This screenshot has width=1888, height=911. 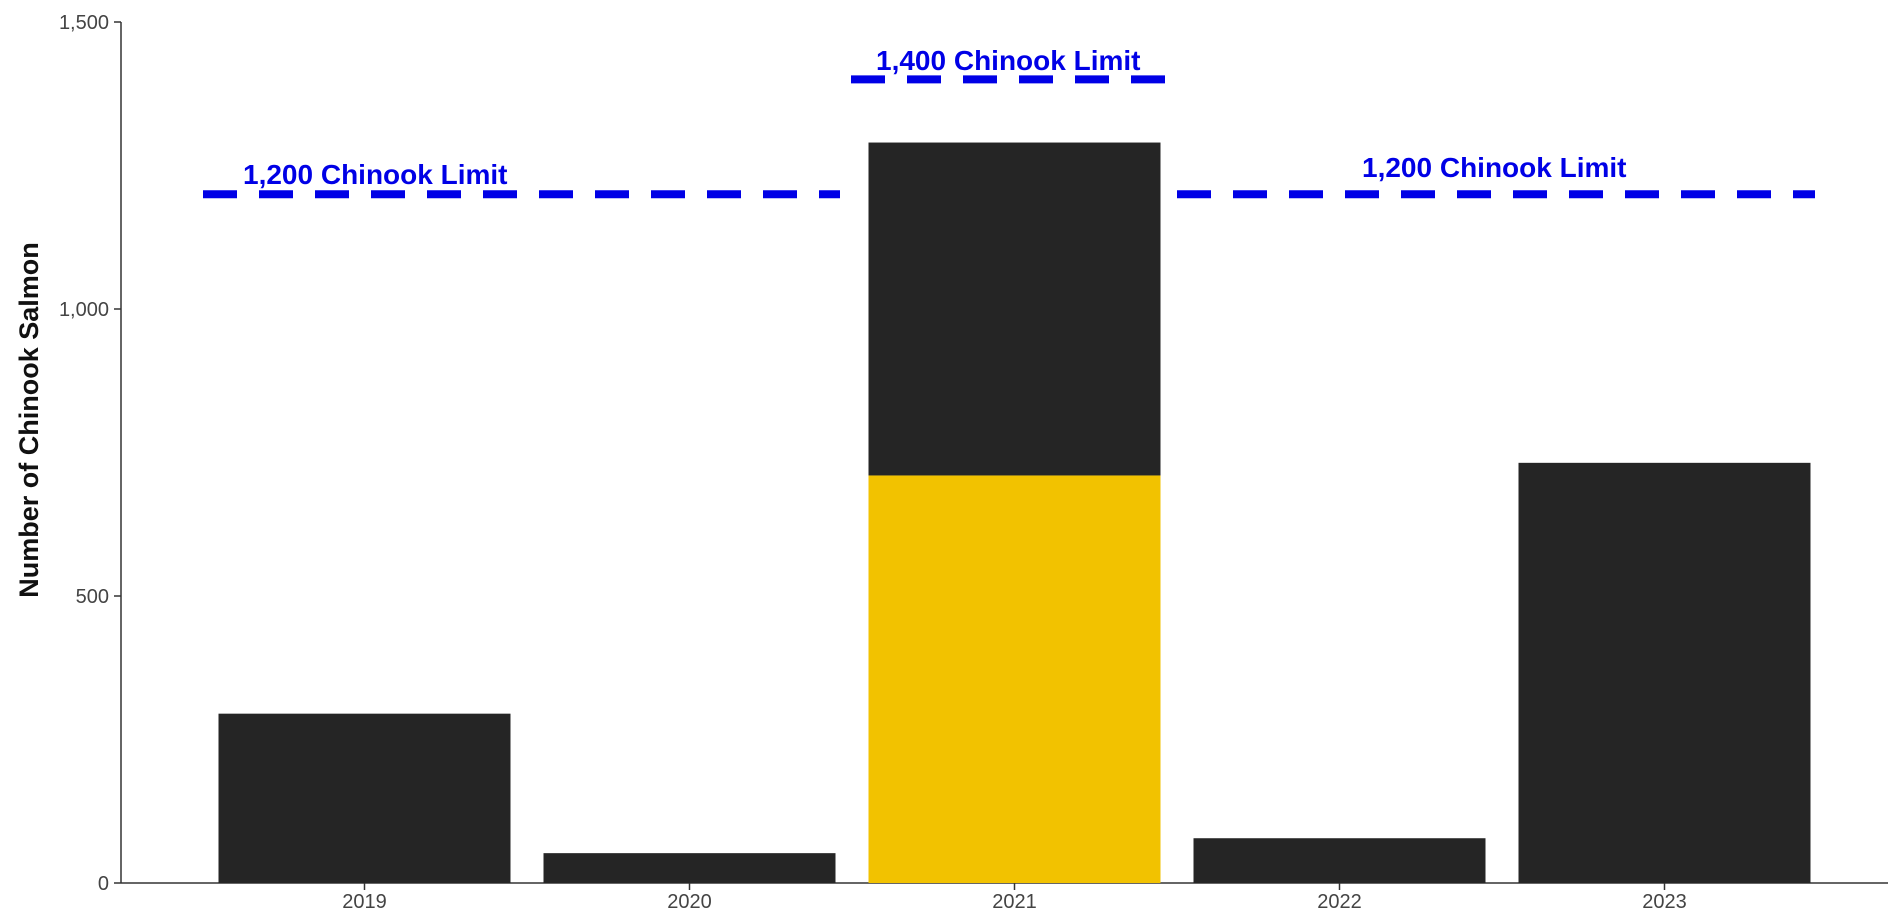 What do you see at coordinates (29, 420) in the screenshot?
I see `y-axis-title: Number of Chinook Salmon` at bounding box center [29, 420].